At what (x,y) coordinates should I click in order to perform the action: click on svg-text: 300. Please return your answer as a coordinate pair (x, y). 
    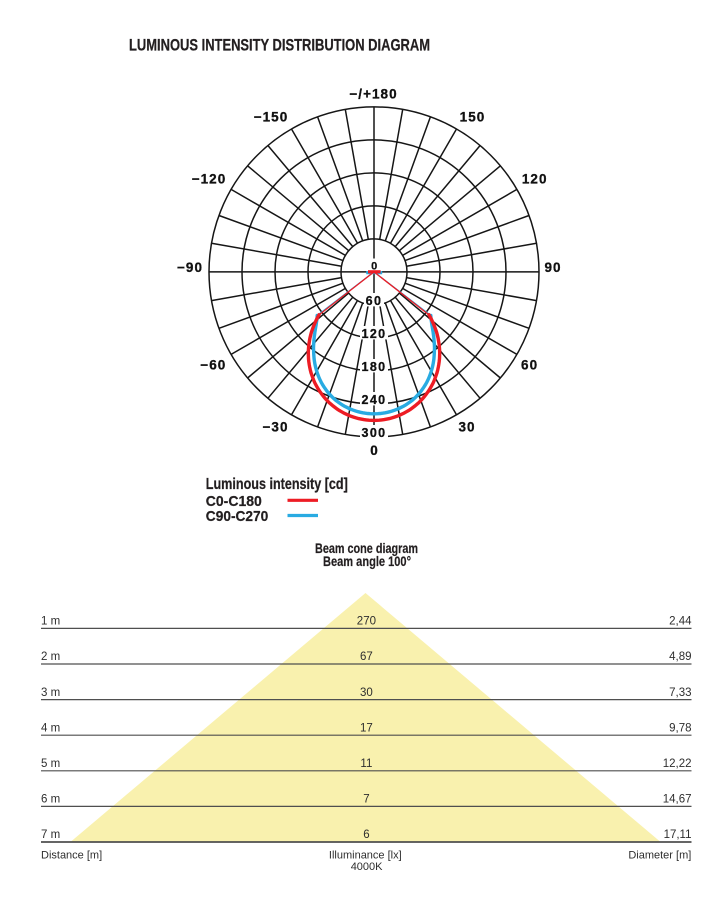
    Looking at the image, I should click on (373, 433).